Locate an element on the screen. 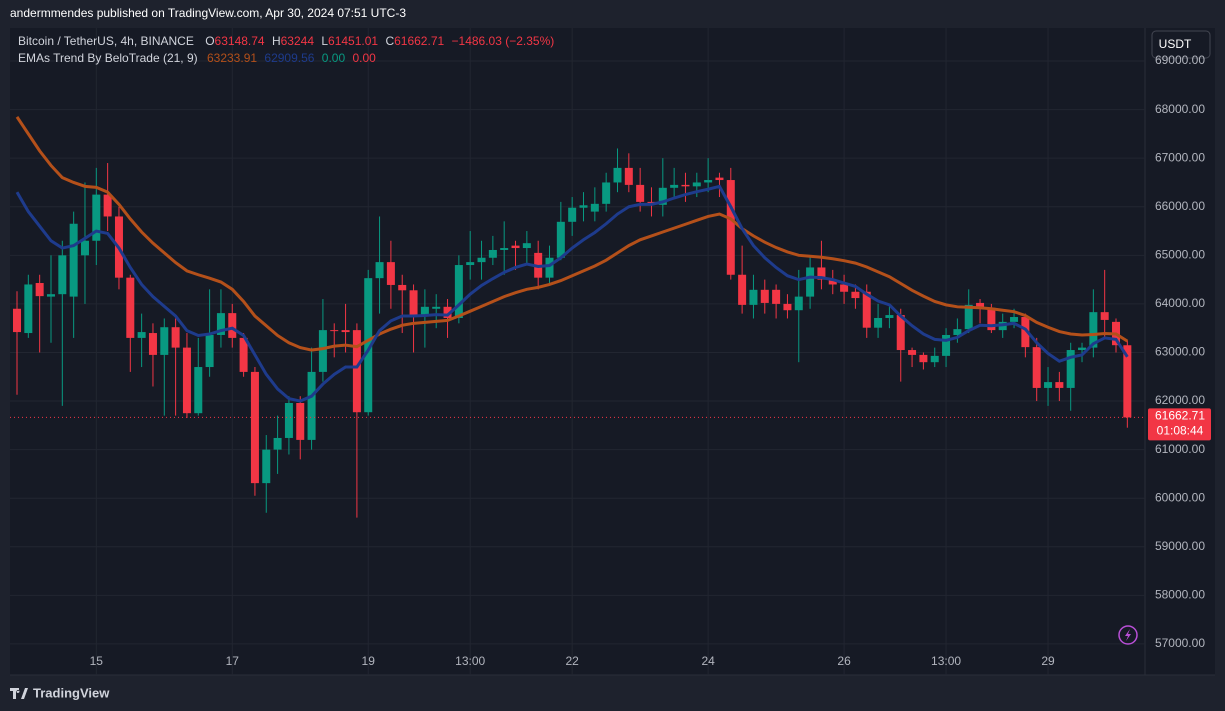 This screenshot has height=711, width=1225. x-tick-label: 17 is located at coordinates (233, 661).